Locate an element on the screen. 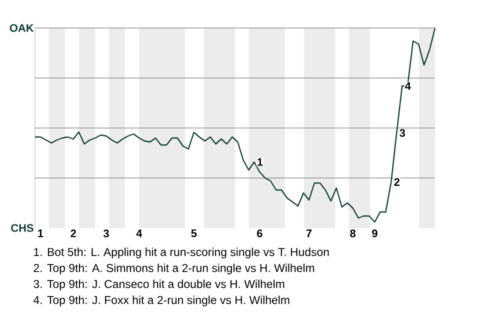  text: 1. Bot 5th: L. Appling hit a run-scoring single vs T. Hudson is located at coordinates (181, 253).